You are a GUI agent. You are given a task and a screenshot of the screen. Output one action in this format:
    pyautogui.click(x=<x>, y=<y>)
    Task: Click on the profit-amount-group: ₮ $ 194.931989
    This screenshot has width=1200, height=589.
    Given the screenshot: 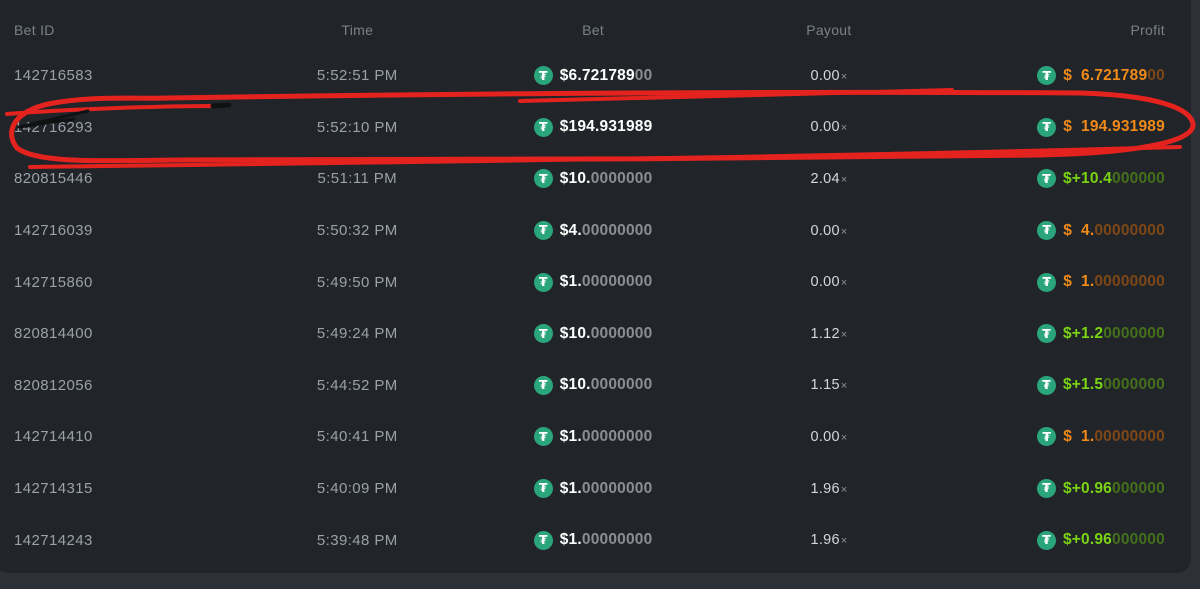 What is the action you would take?
    pyautogui.click(x=1101, y=127)
    